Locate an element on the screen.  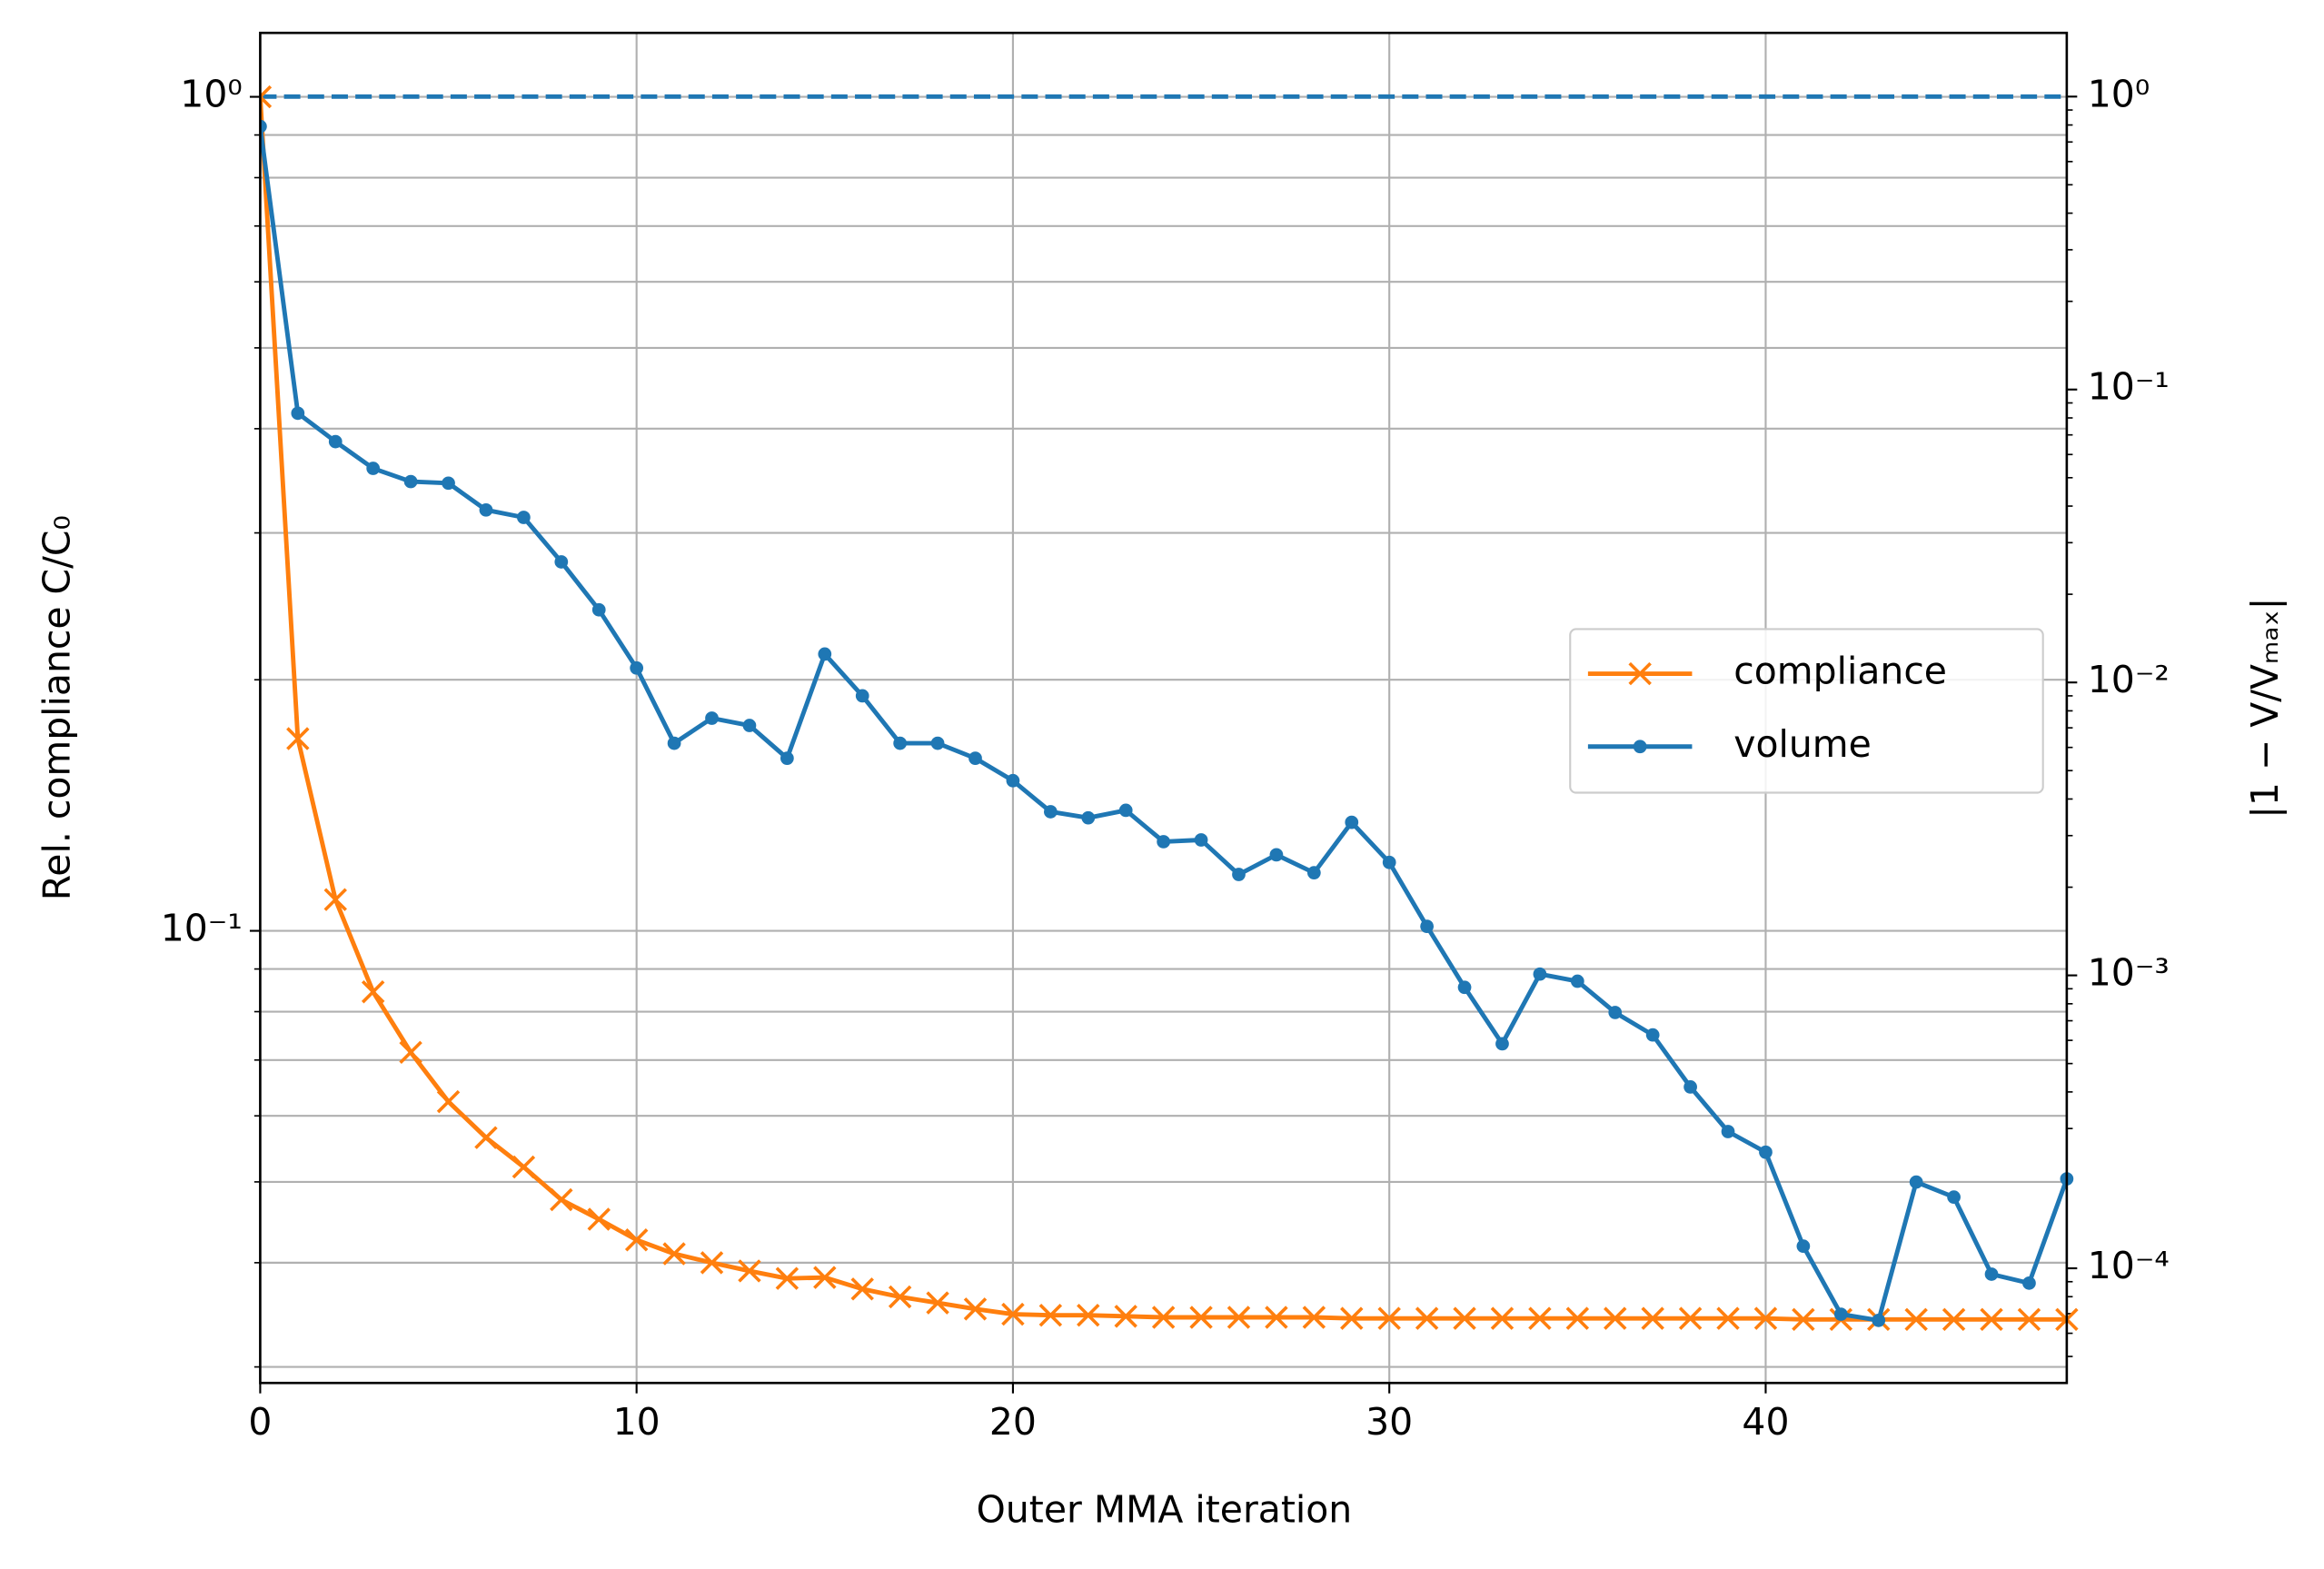
x-tick-label: 10 is located at coordinates (637, 1422).